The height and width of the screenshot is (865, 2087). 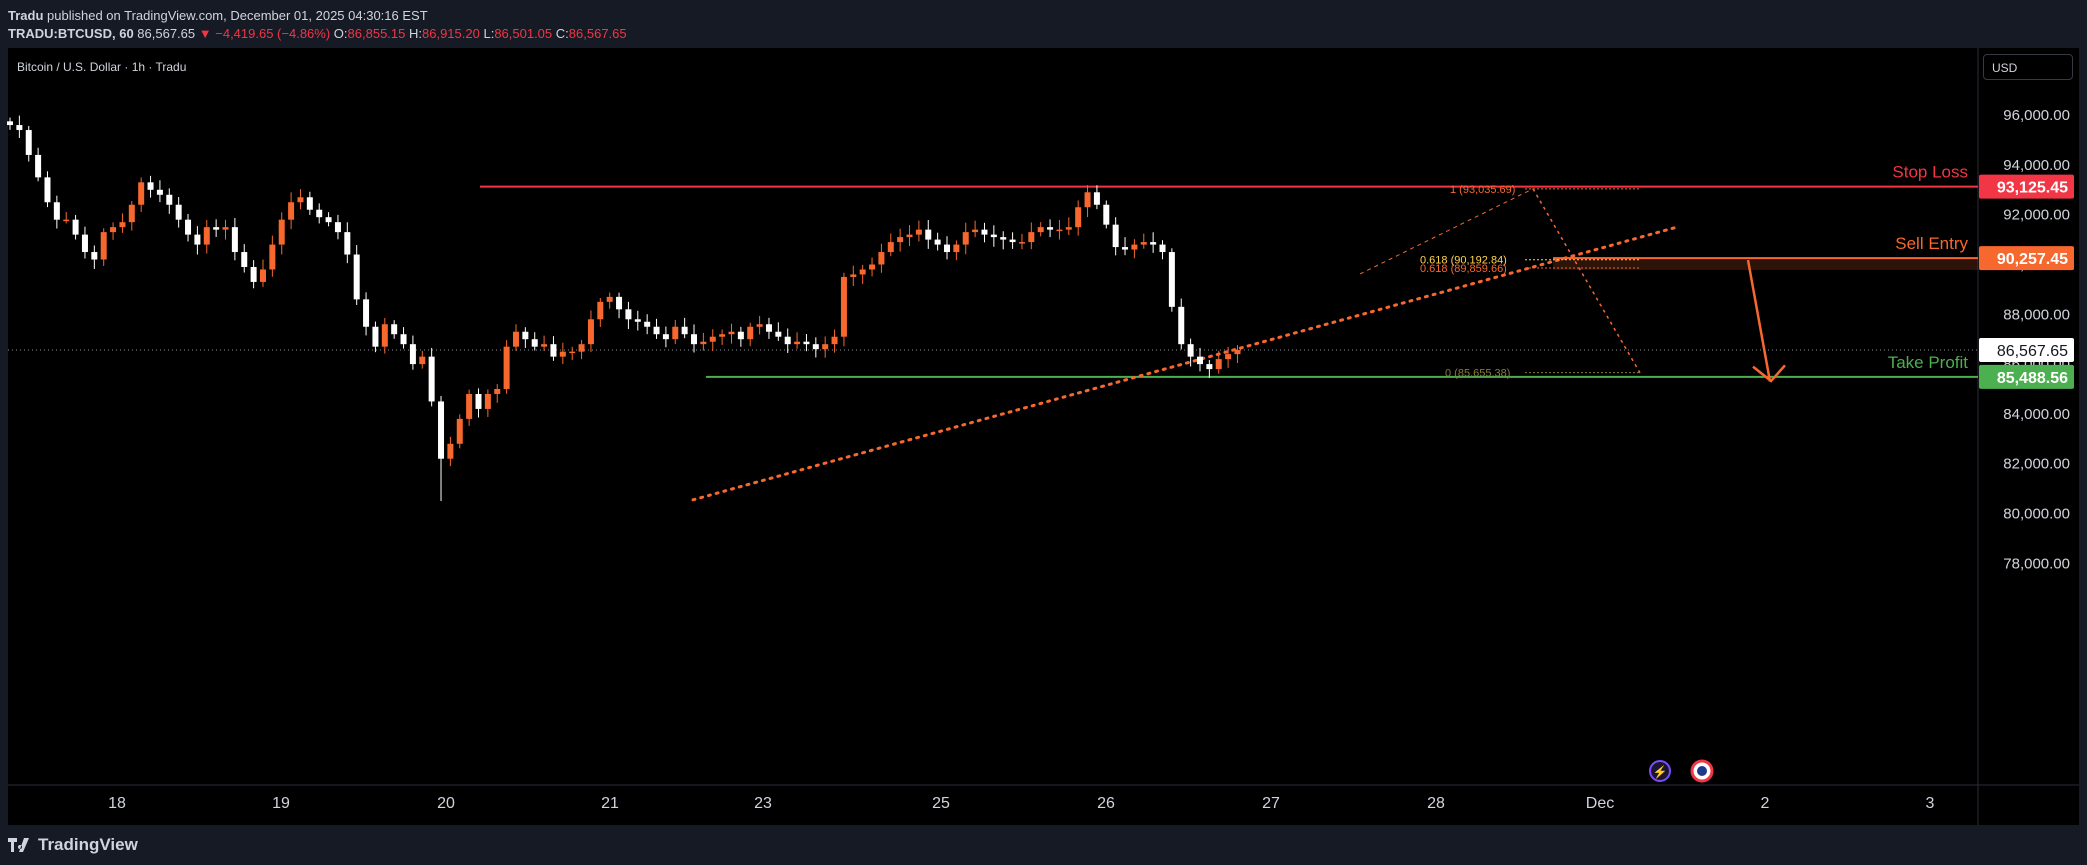 I want to click on take-profit-price-tag, so click(x=2026, y=376).